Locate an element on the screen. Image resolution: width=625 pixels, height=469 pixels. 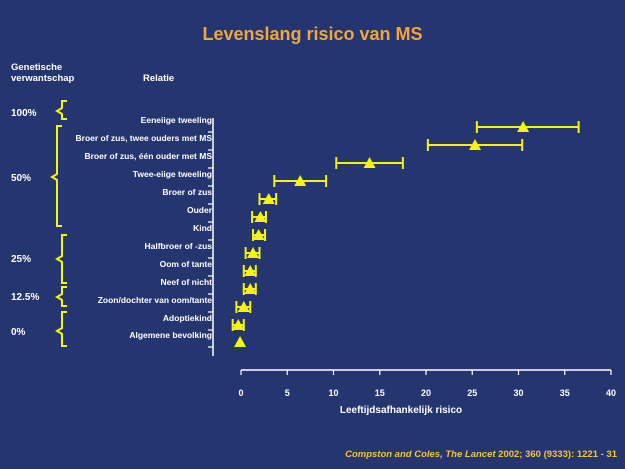
bracket-12-5-percent is located at coordinates (61, 296).